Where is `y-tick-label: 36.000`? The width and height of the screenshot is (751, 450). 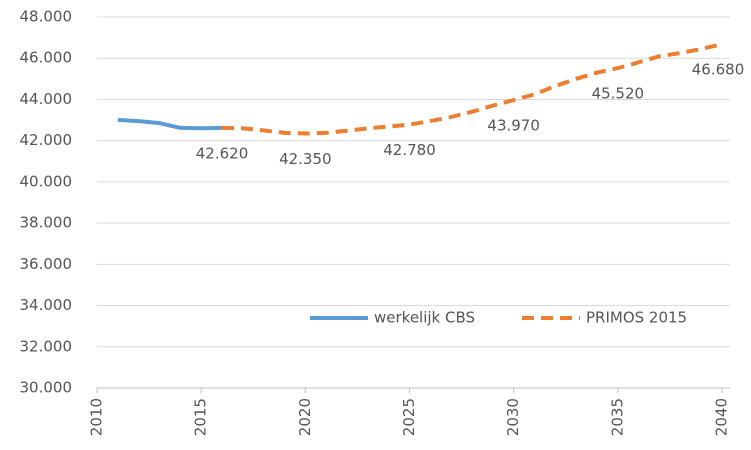 y-tick-label: 36.000 is located at coordinates (46, 264).